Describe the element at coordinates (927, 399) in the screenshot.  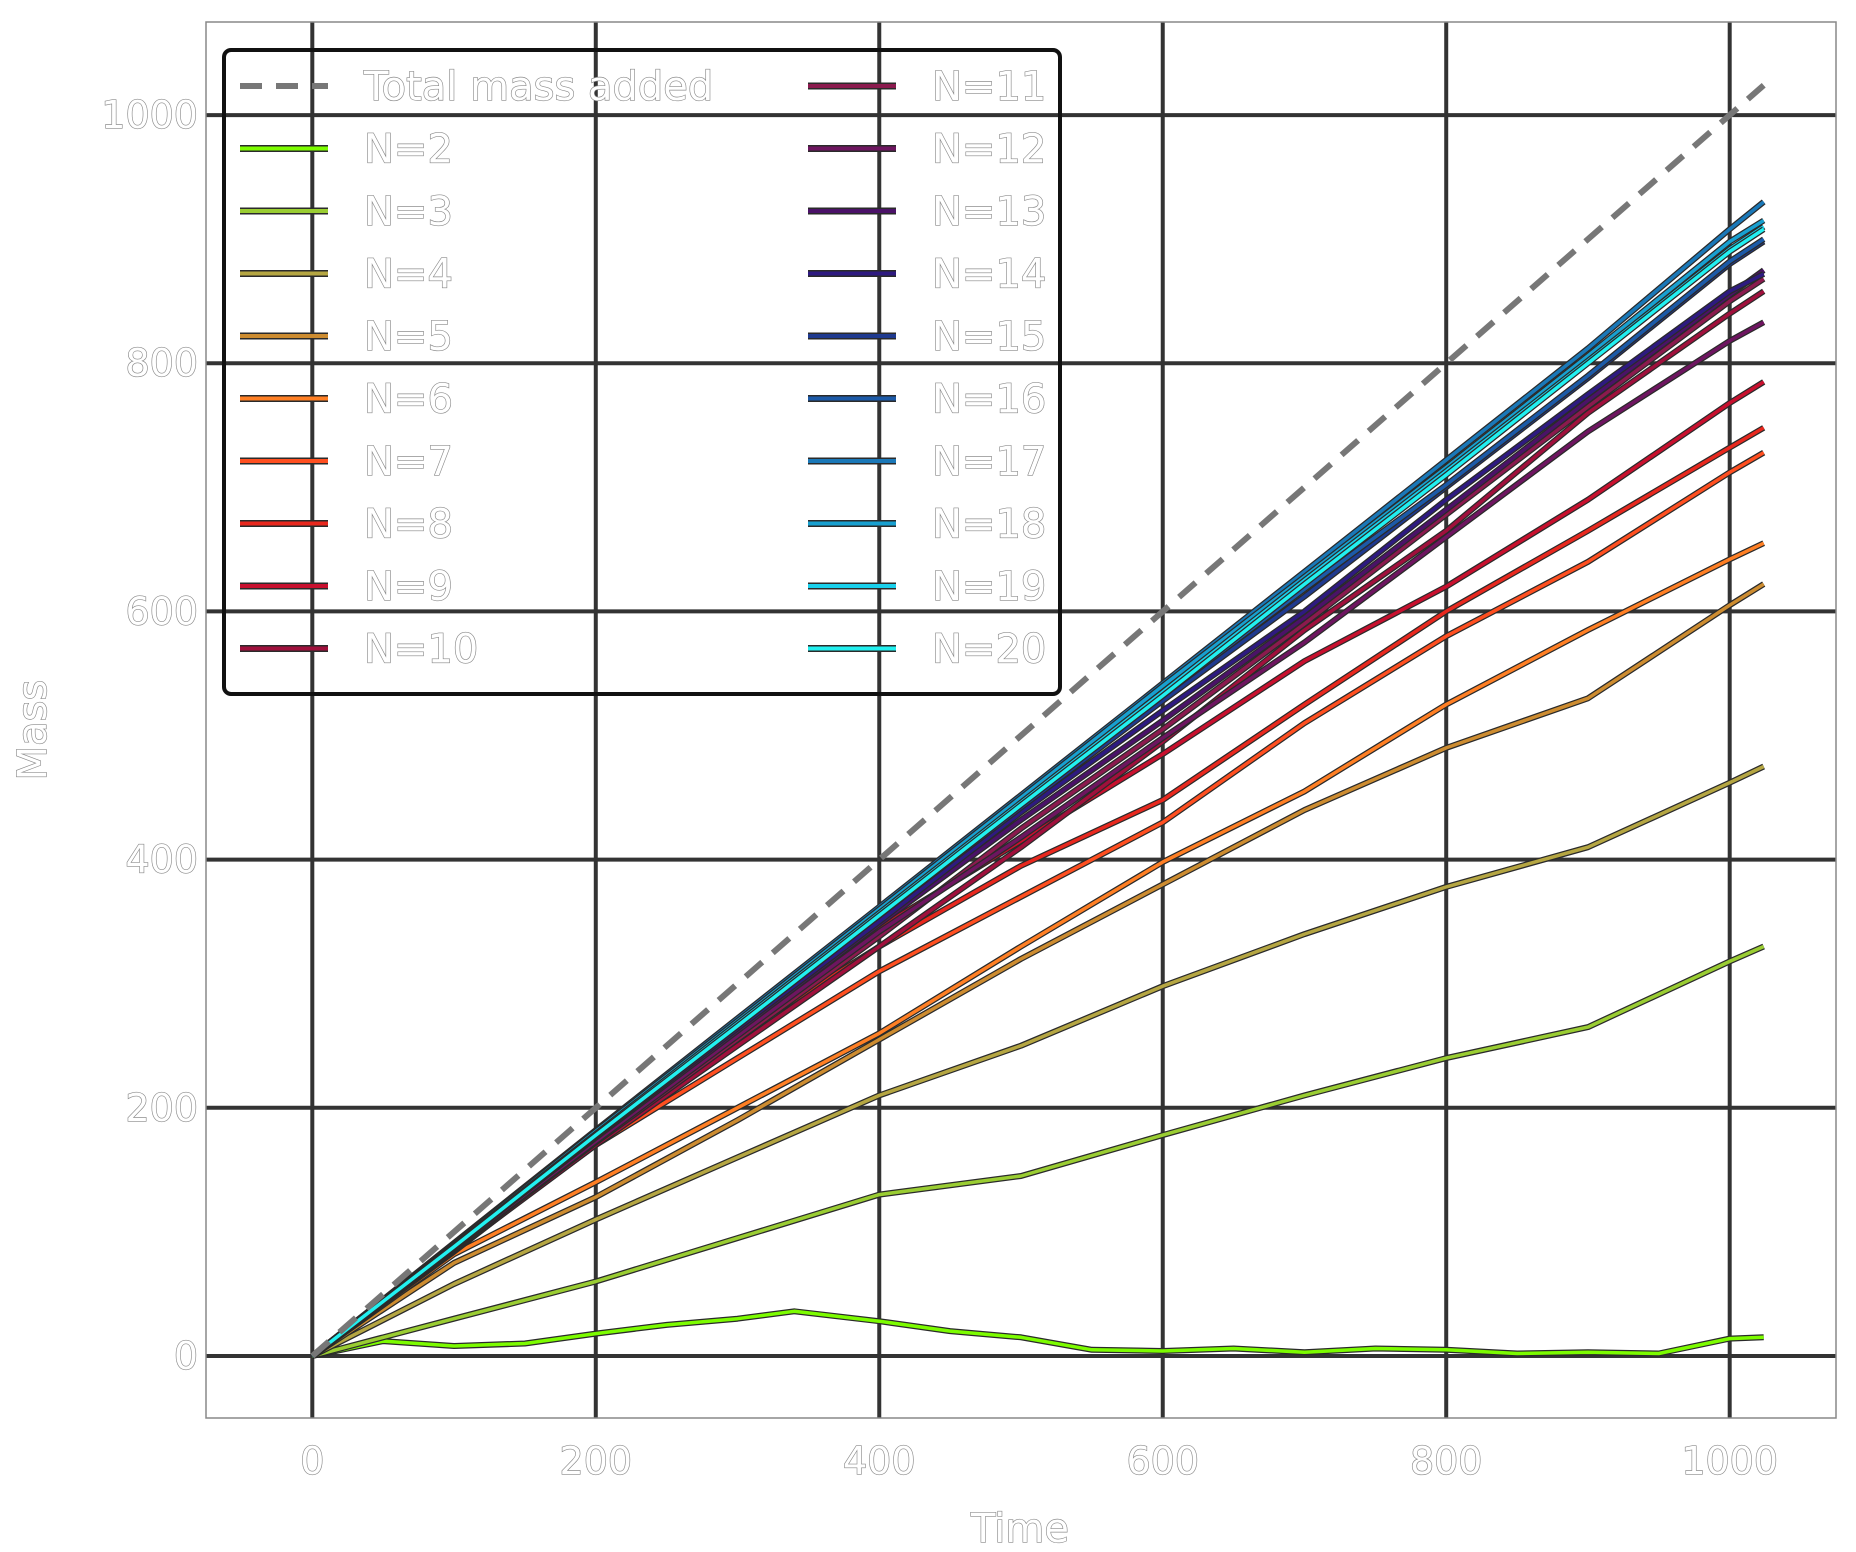
I see `legend-entry-N=16: N=16` at that location.